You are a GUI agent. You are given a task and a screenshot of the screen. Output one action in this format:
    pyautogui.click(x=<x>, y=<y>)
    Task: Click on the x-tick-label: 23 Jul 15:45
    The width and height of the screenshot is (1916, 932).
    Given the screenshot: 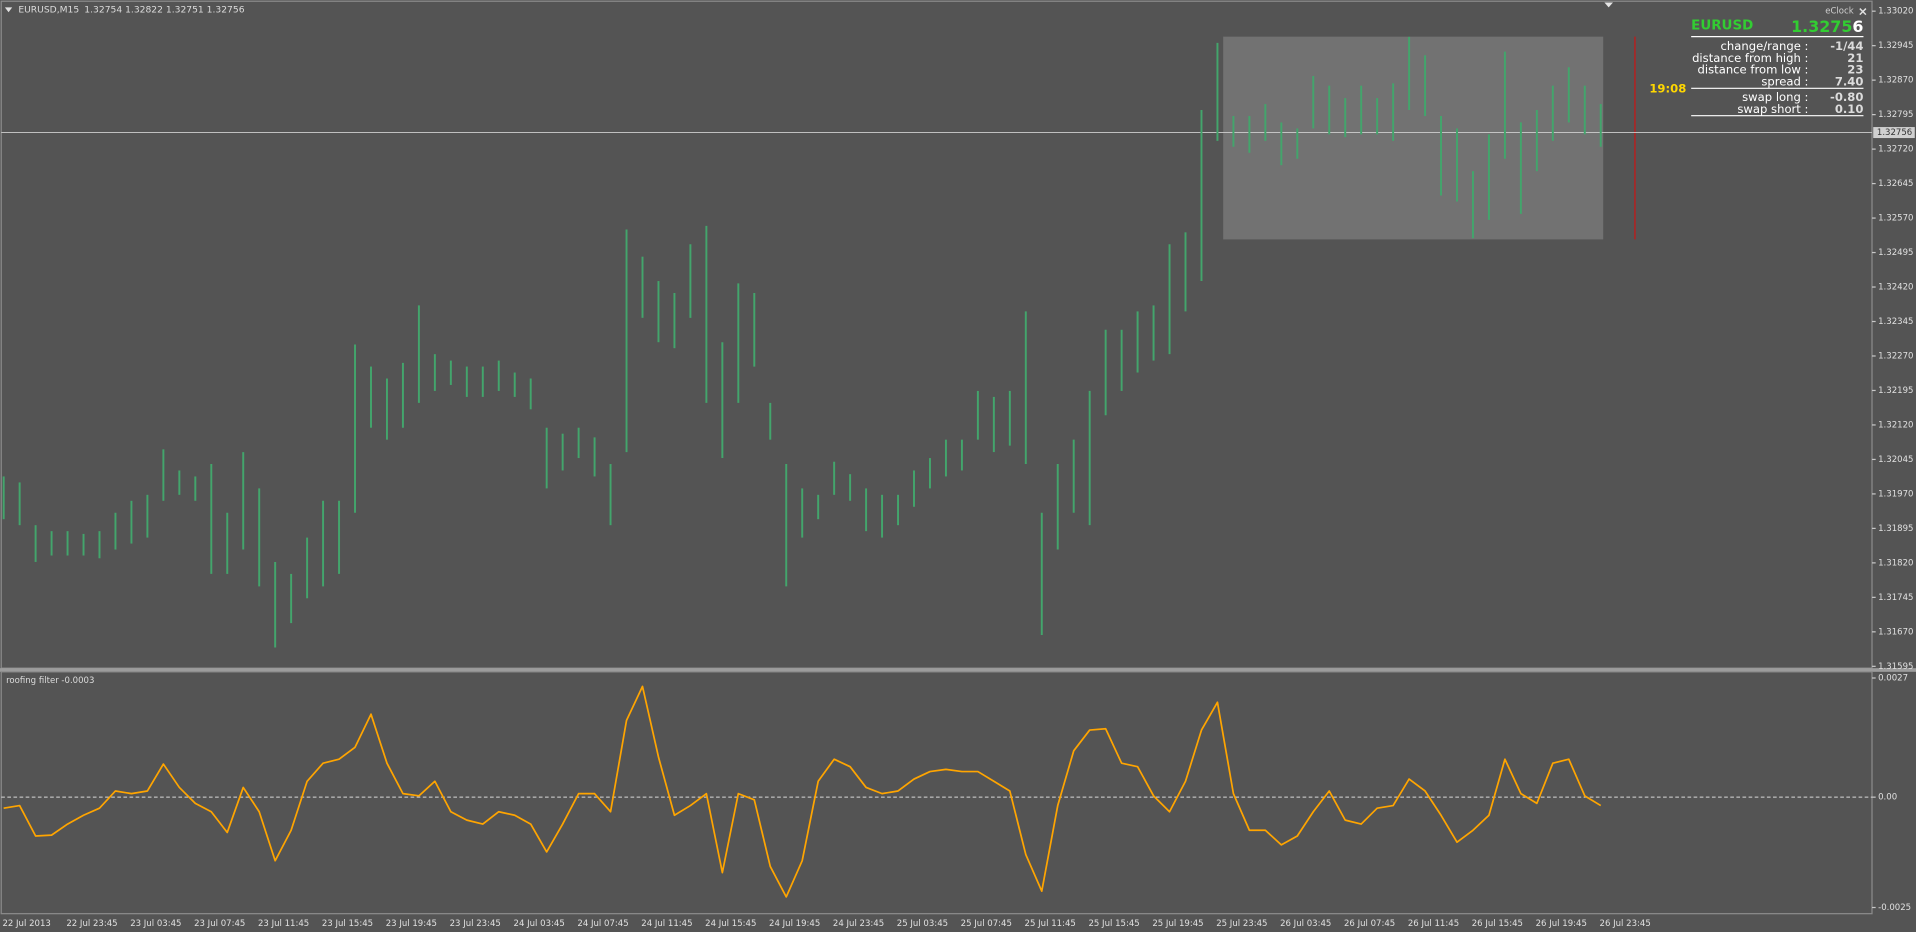 What is the action you would take?
    pyautogui.click(x=347, y=924)
    